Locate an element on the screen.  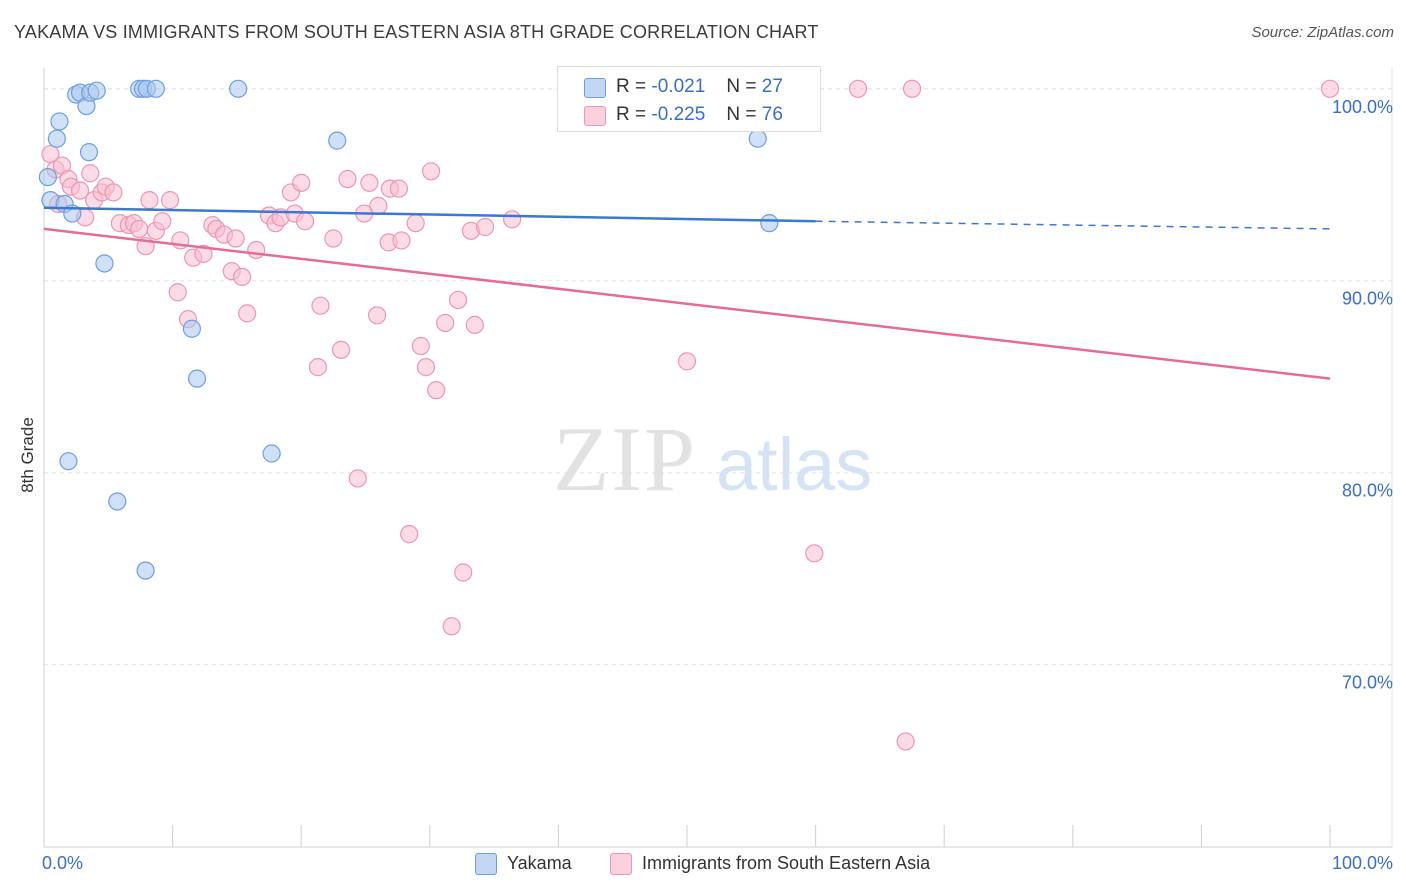
legend-r-value: -0.225 is located at coordinates (678, 114).